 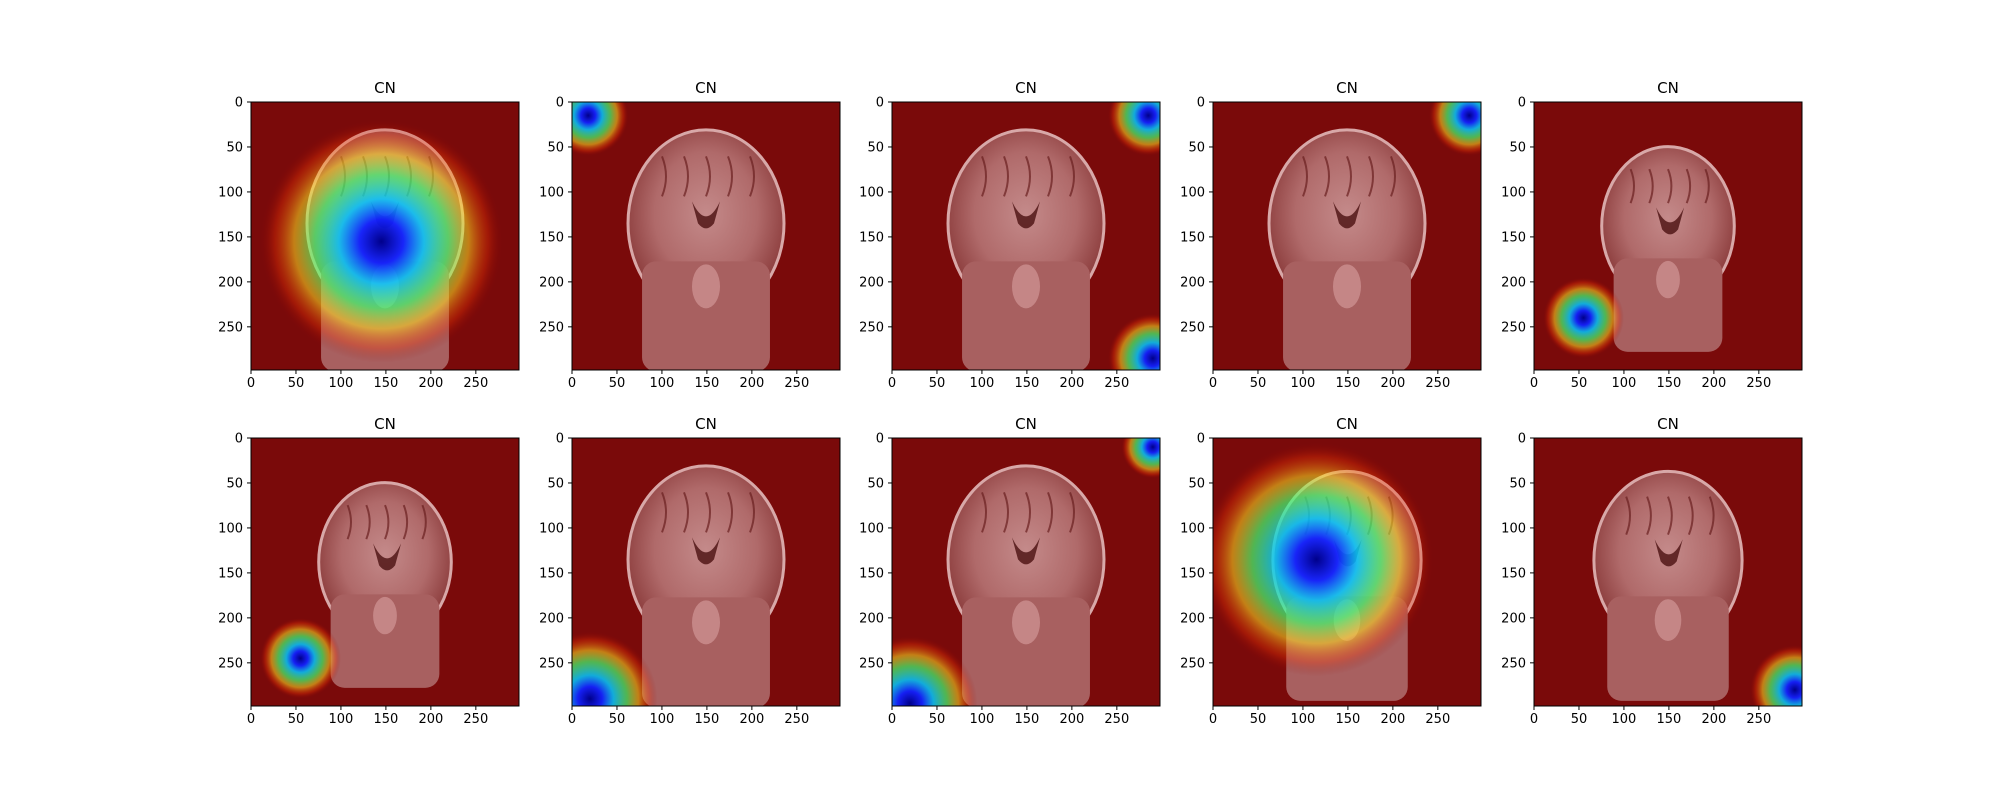 I want to click on panel-3: CN 0 50 100 150 200 250 0 50 100 150 200 250, so click(x=1010, y=235).